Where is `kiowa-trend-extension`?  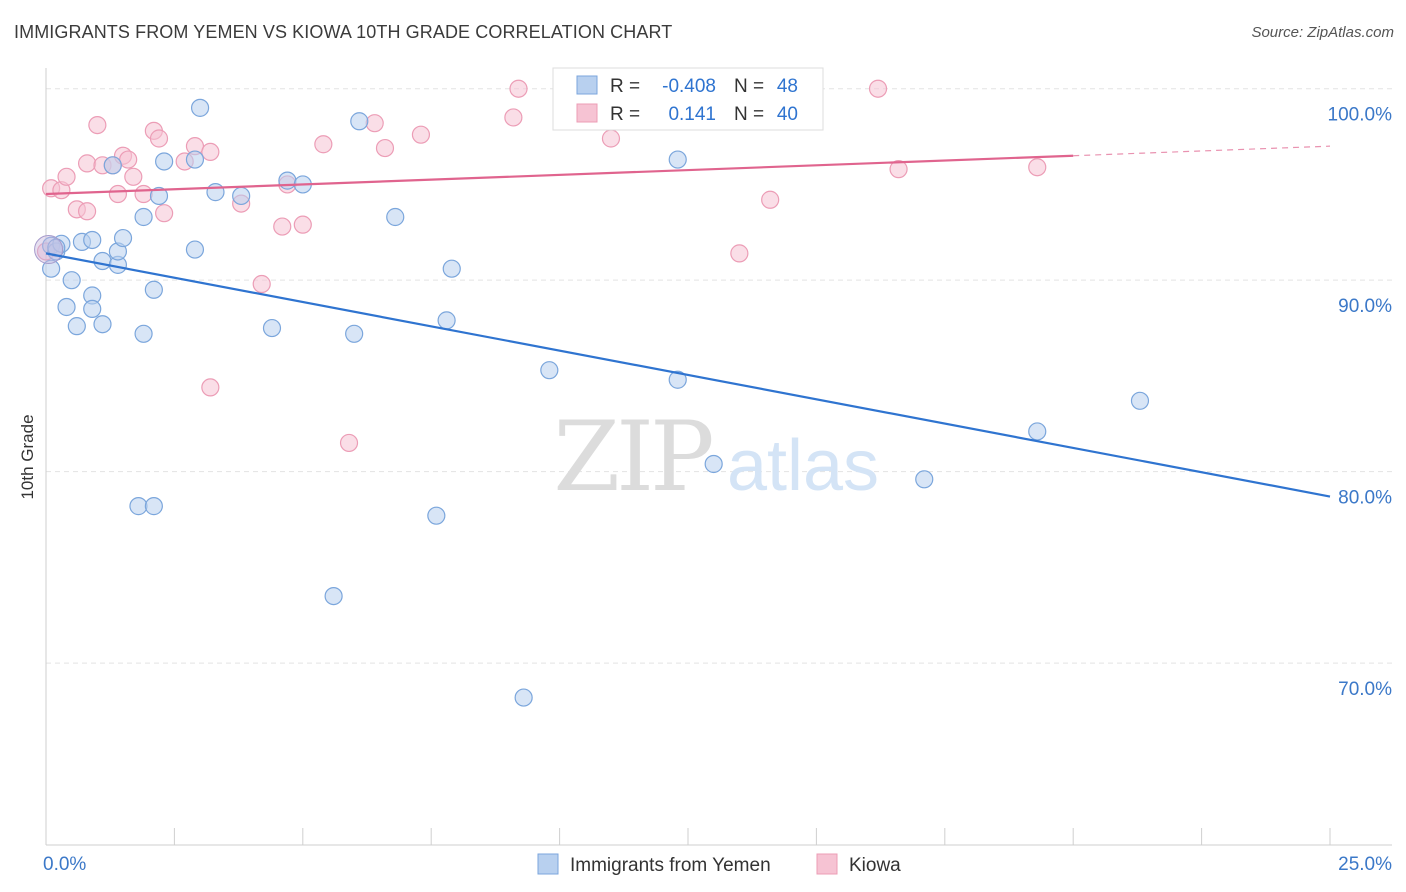
kiowa-trend-extension is located at coordinates (1202, 151).